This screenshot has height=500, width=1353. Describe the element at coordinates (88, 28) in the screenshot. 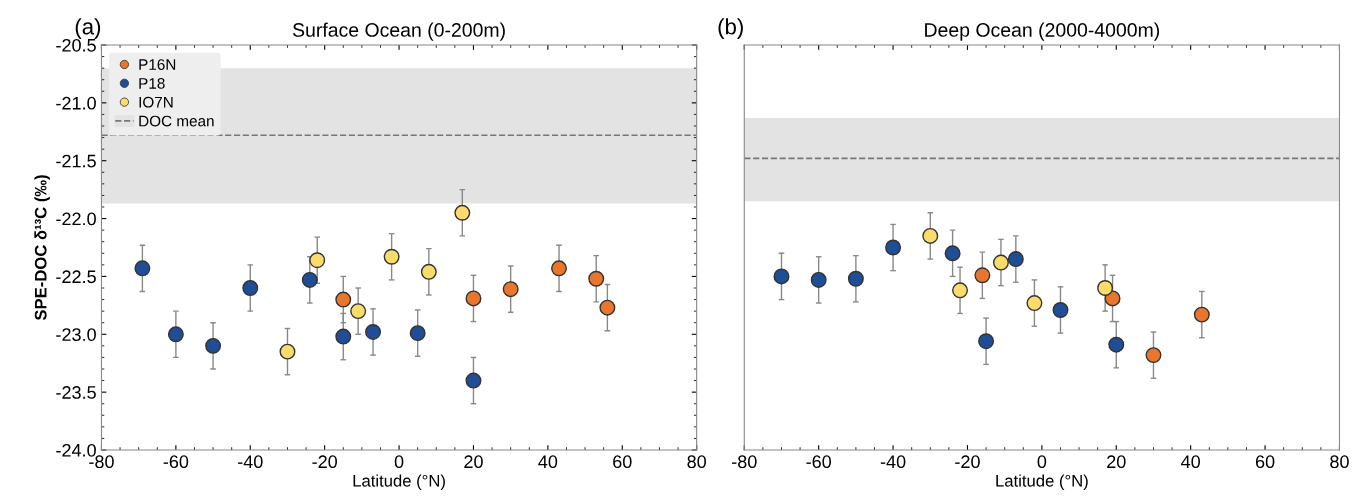

I see `text: (a)` at that location.